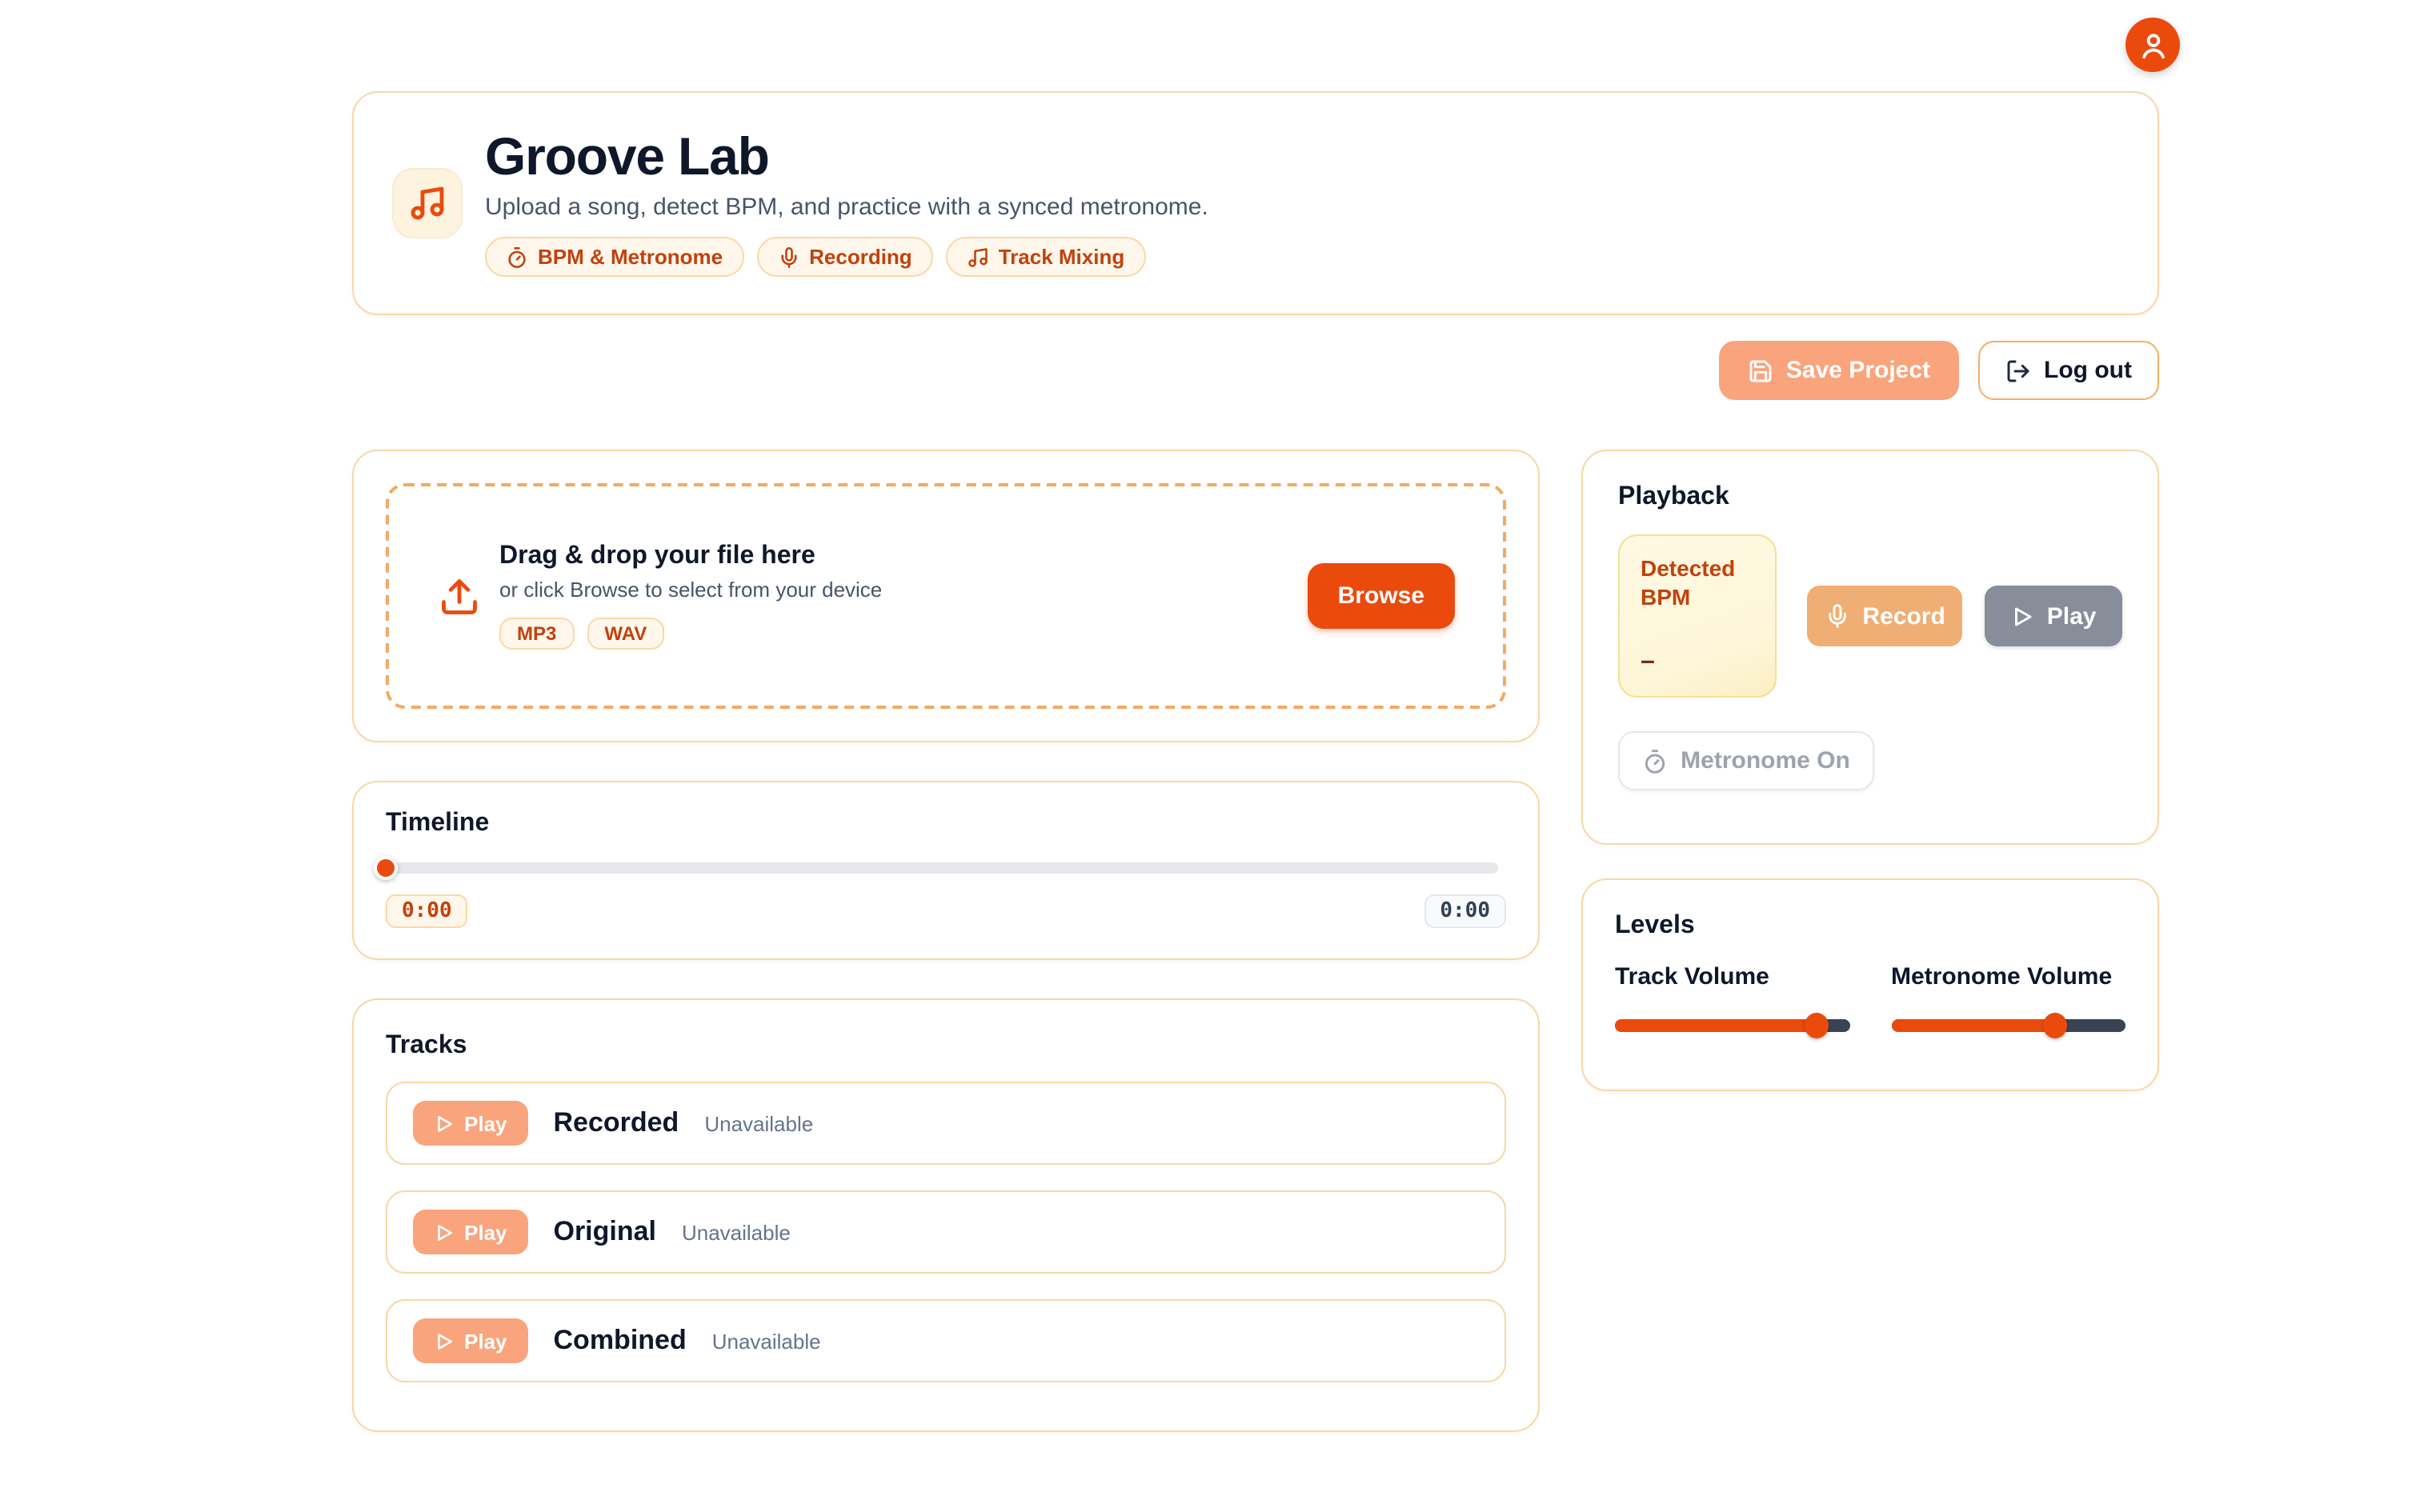  I want to click on play-combined-button: Play, so click(470, 1340).